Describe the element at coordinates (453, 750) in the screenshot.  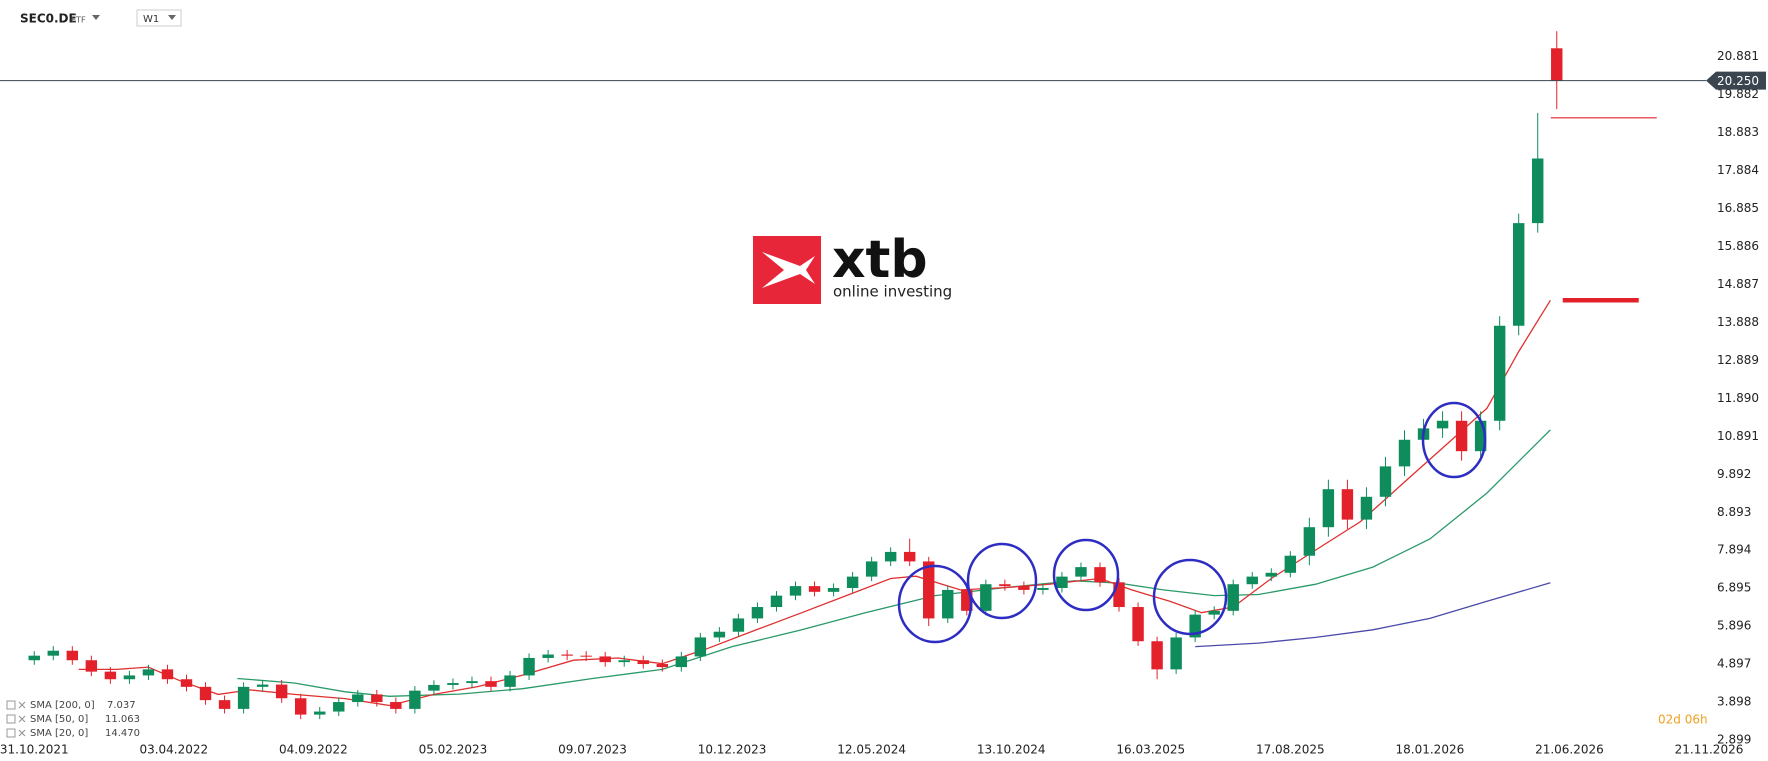
I see `x-tick-label: 05.02.2023` at that location.